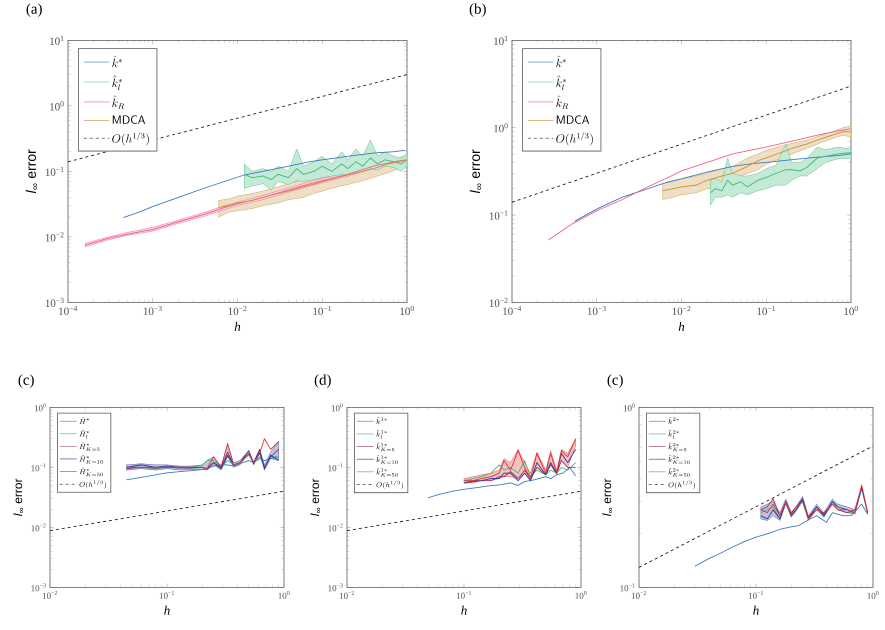 The width and height of the screenshot is (885, 630). I want to click on legend-label: $\hat{H}^{*}_{K=10}$, so click(91, 459).